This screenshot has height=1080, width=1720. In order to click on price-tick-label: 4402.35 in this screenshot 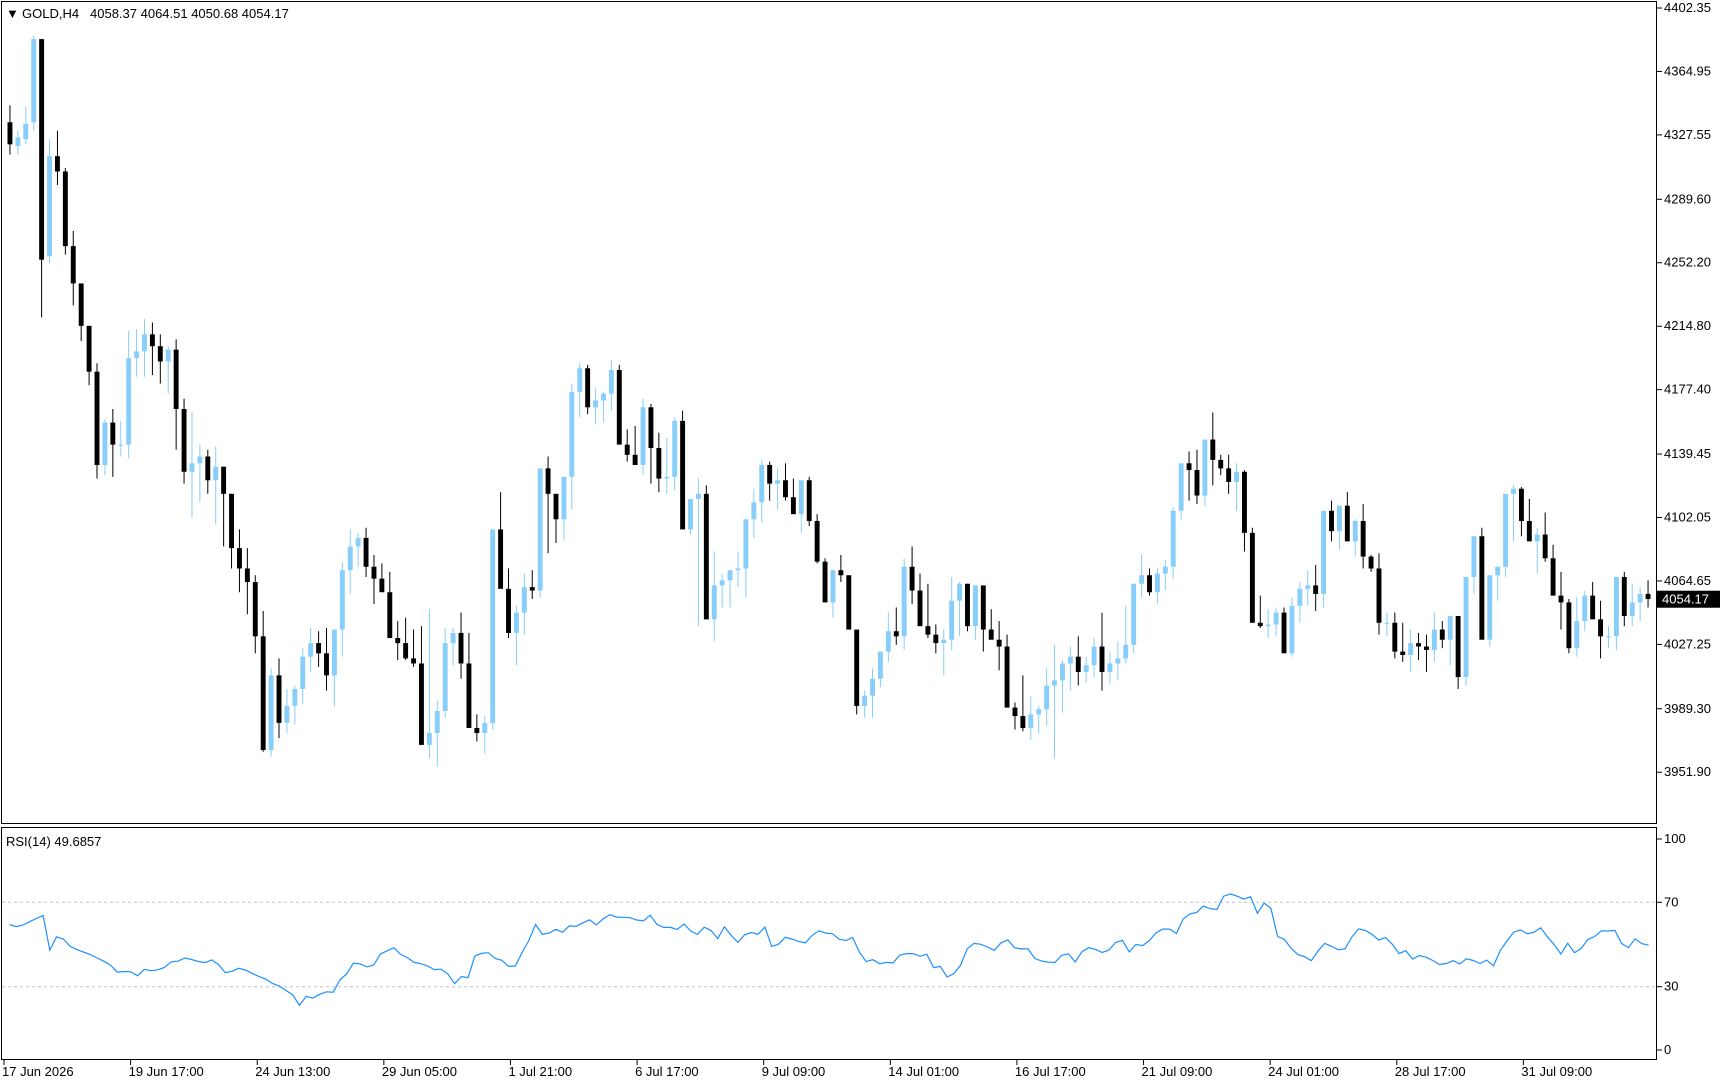, I will do `click(1687, 7)`.